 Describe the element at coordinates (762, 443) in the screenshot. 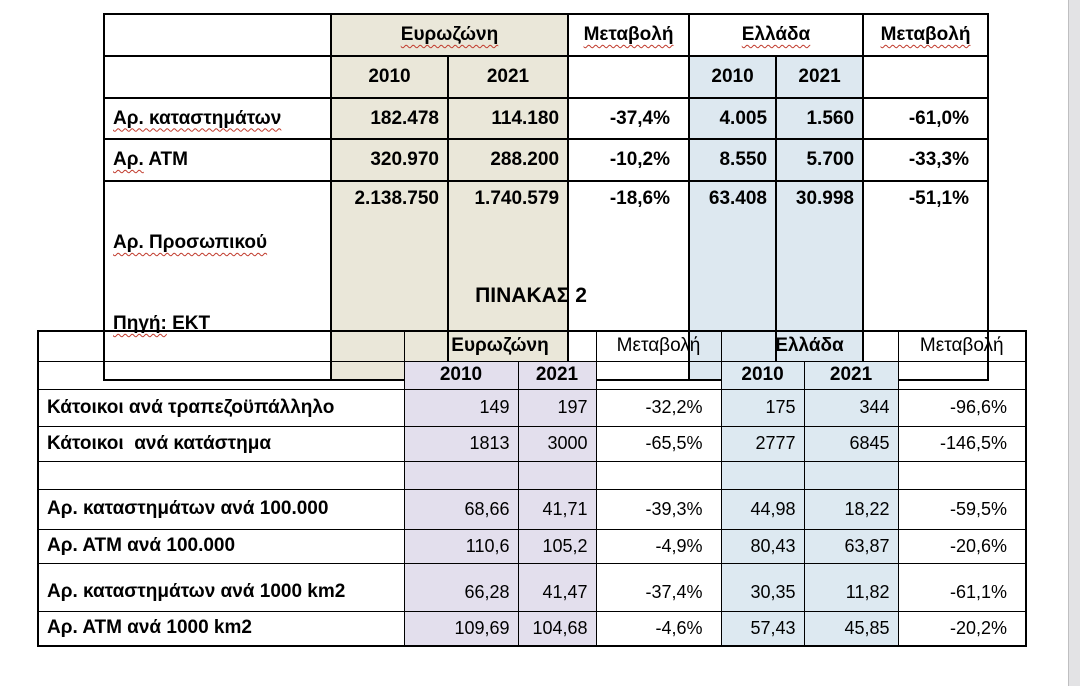

I see `cell-gr-2010: 2777` at that location.